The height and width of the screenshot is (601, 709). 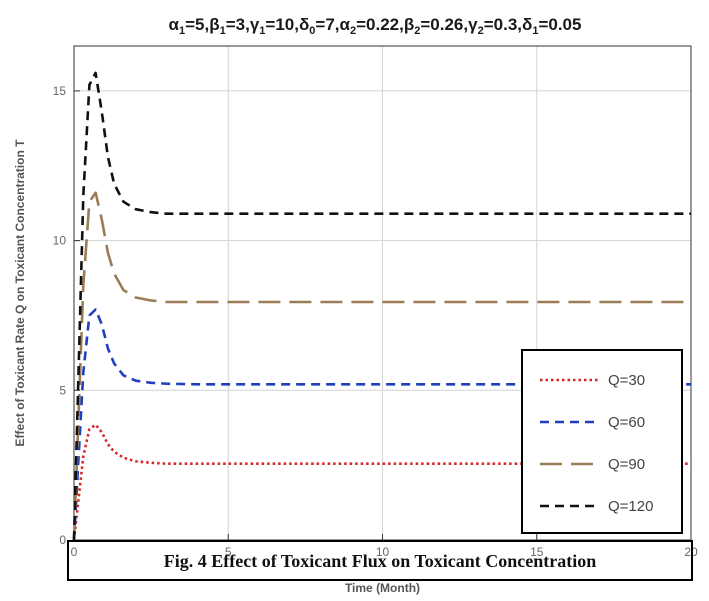 What do you see at coordinates (62, 390) in the screenshot?
I see `y-tick-label: 5` at bounding box center [62, 390].